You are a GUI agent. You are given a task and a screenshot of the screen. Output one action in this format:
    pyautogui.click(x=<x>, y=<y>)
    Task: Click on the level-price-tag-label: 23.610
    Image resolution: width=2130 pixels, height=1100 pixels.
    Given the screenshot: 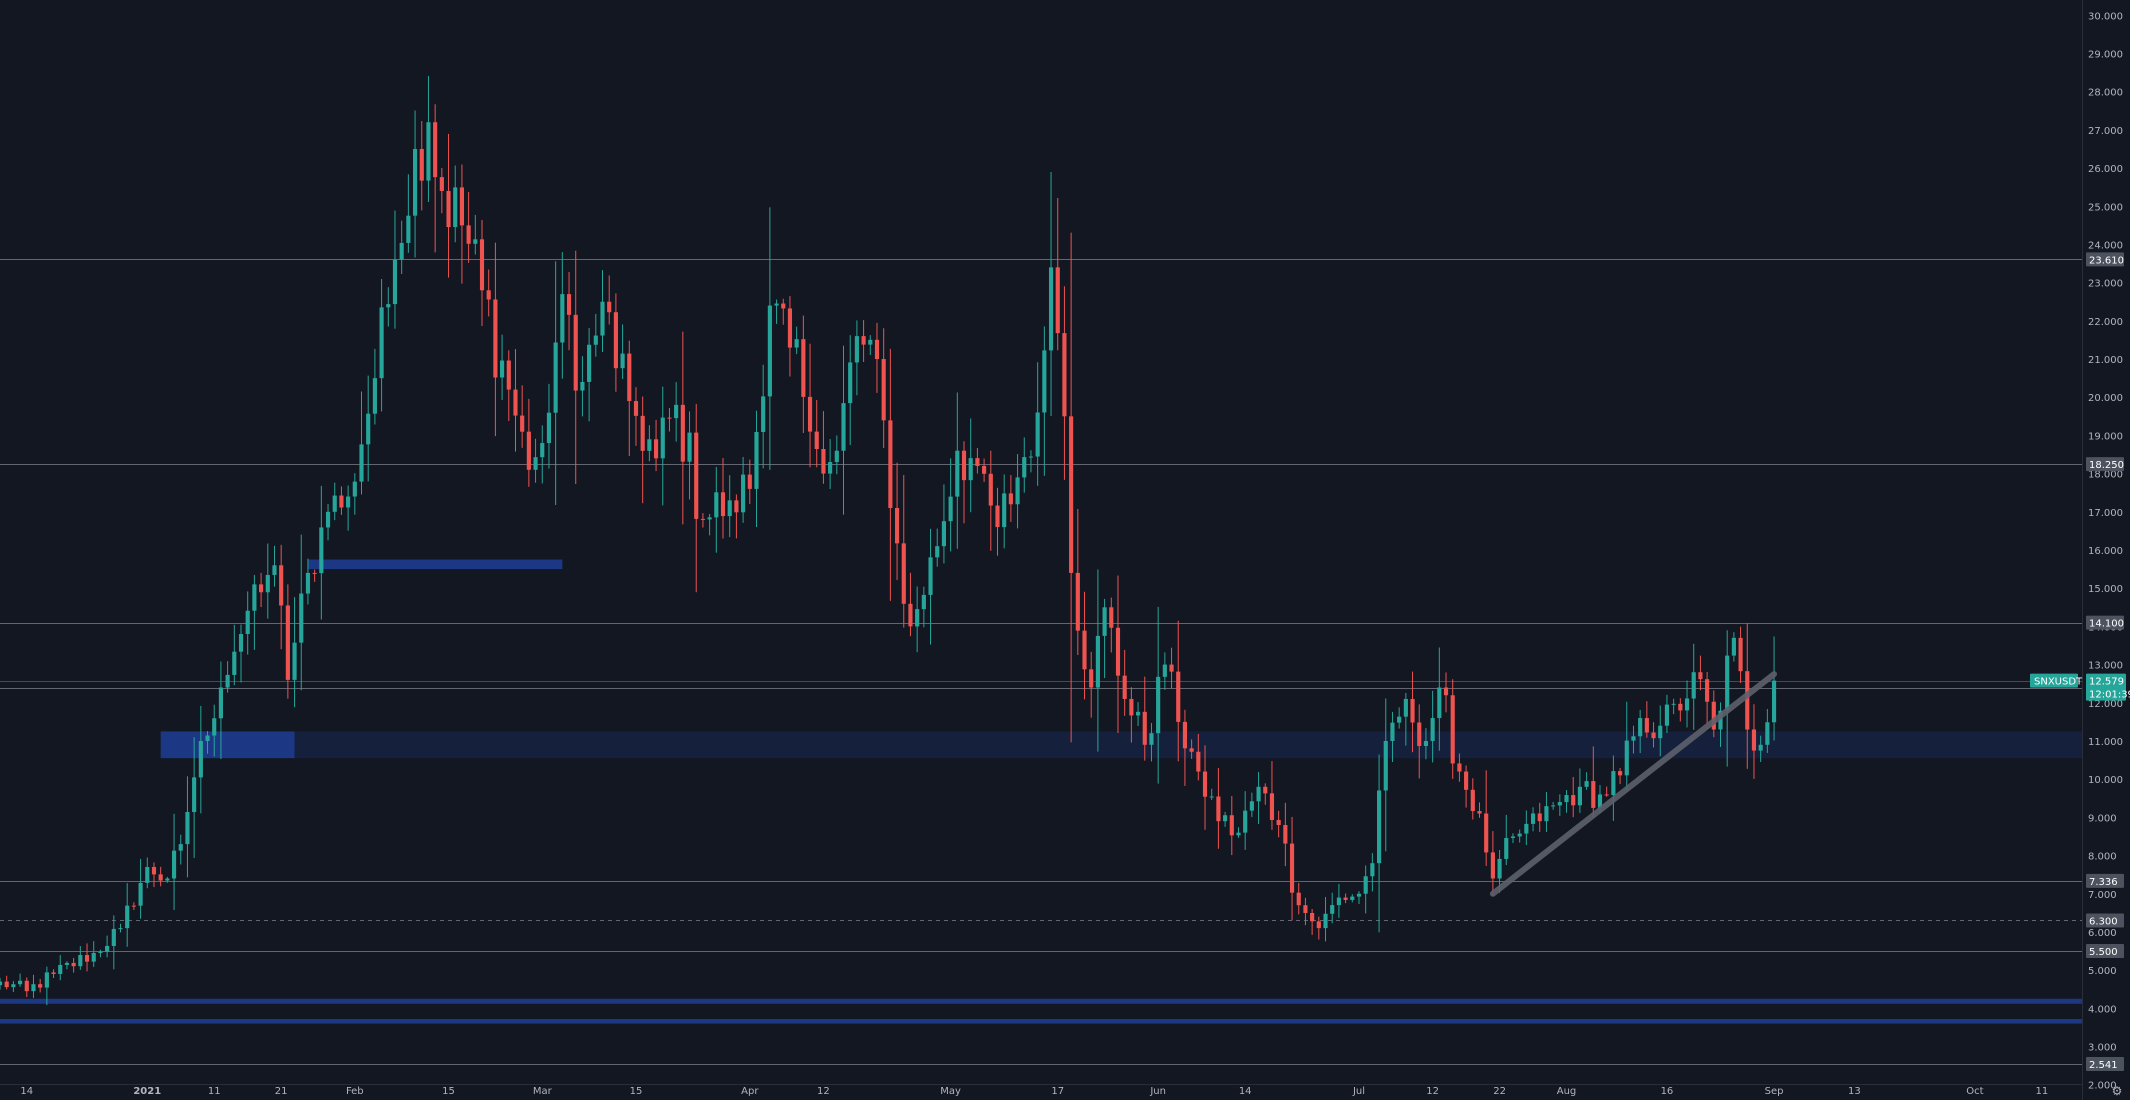 What is the action you would take?
    pyautogui.click(x=2106, y=260)
    